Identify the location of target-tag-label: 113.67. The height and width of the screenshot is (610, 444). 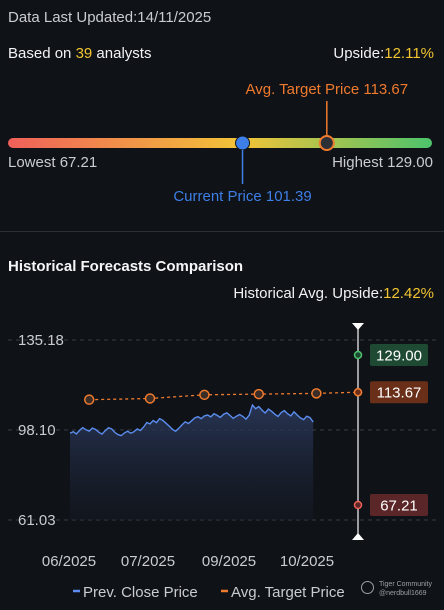
(399, 393).